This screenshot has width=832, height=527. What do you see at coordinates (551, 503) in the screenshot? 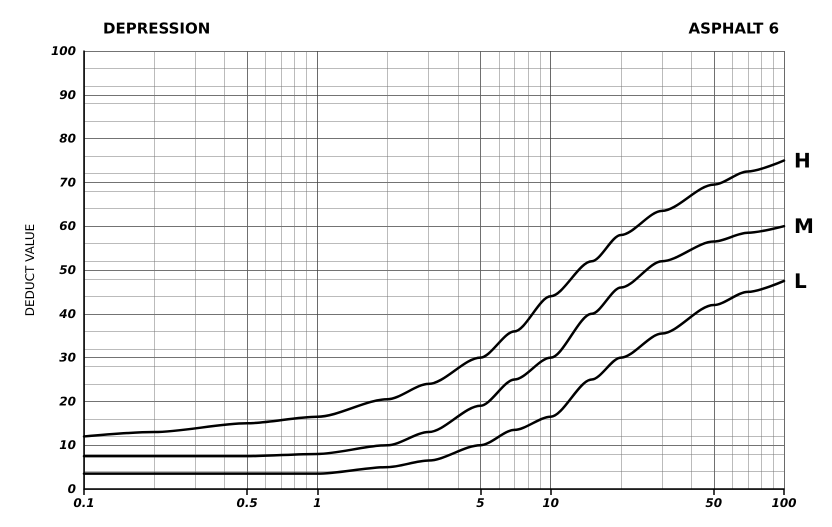
I see `x-tick-label: 10` at bounding box center [551, 503].